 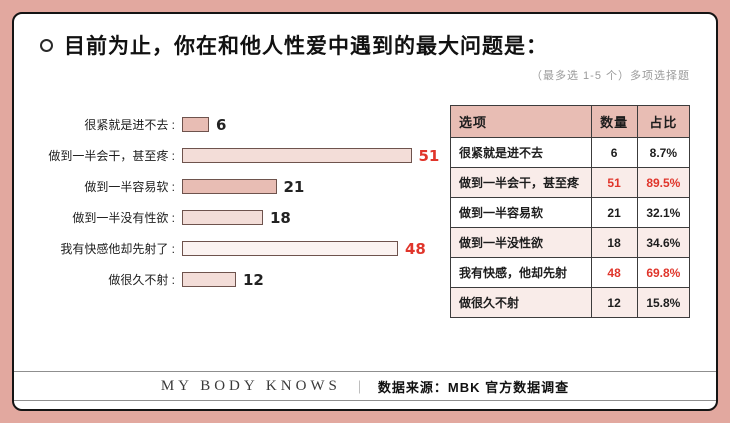 What do you see at coordinates (614, 242) in the screenshot?
I see `table-count-cell: 18` at bounding box center [614, 242].